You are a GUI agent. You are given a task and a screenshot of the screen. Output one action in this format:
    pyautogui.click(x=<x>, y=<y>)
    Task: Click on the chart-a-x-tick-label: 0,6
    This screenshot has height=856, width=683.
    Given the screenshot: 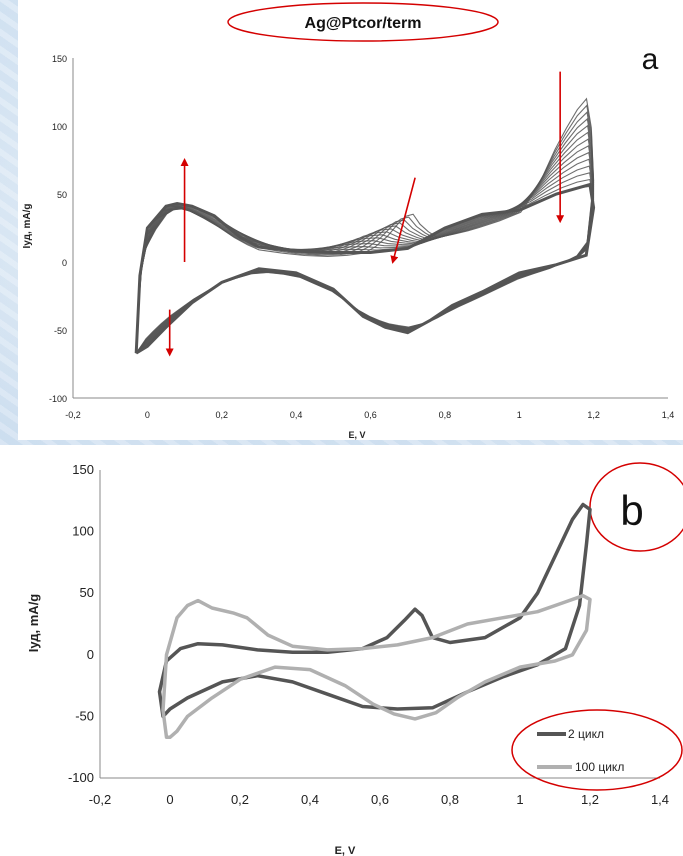 What is the action you would take?
    pyautogui.click(x=370, y=415)
    